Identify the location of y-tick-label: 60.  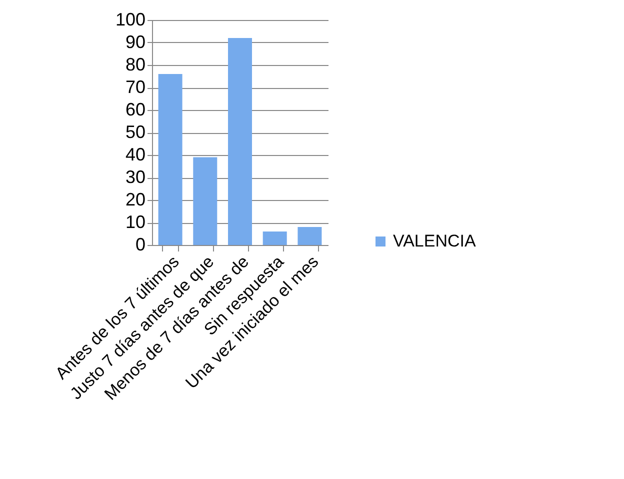
(135, 110).